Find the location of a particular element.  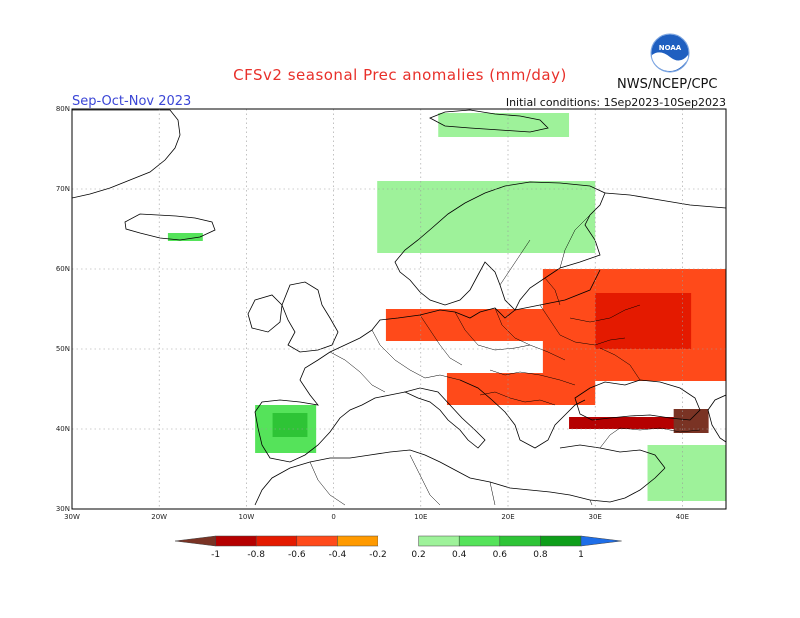

lon-tick-label: 30E is located at coordinates (595, 517).